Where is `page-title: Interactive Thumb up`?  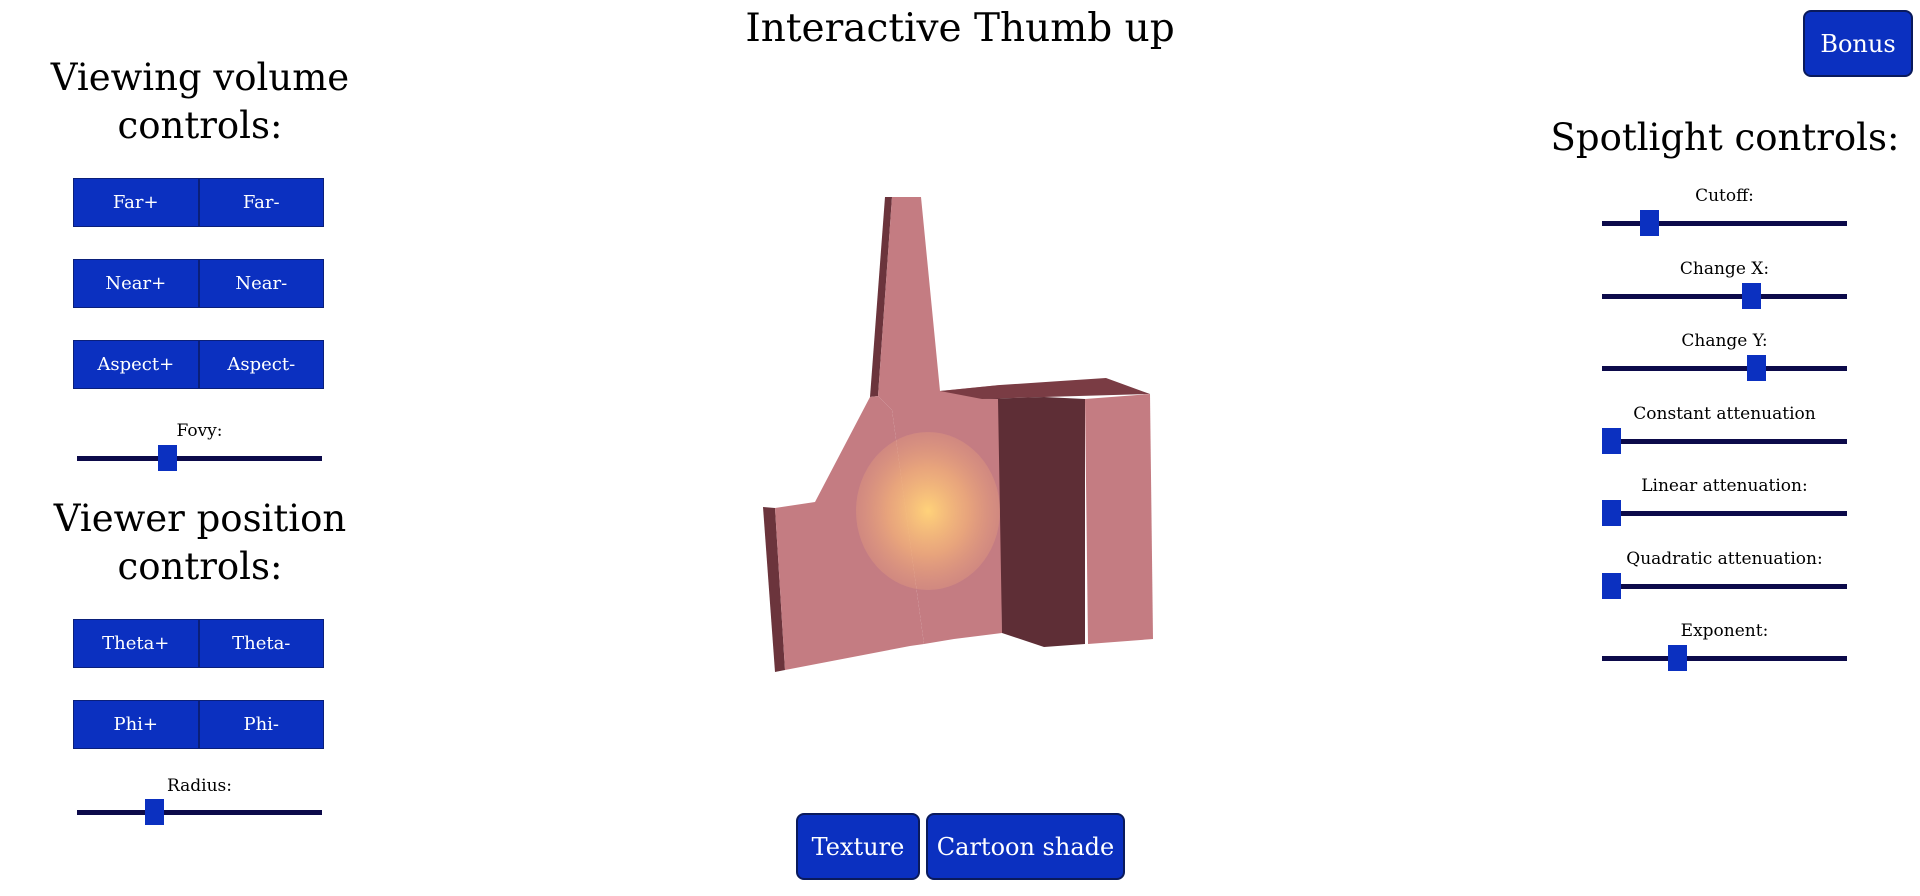 page-title: Interactive Thumb up is located at coordinates (960, 28).